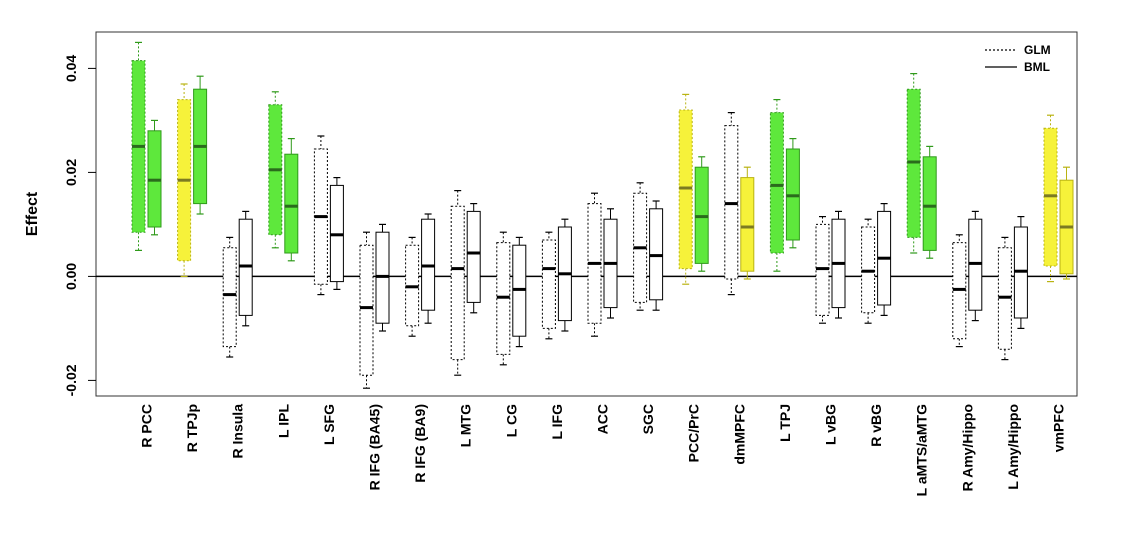  What do you see at coordinates (1037, 50) in the screenshot?
I see `legend-glm-label: GLM` at bounding box center [1037, 50].